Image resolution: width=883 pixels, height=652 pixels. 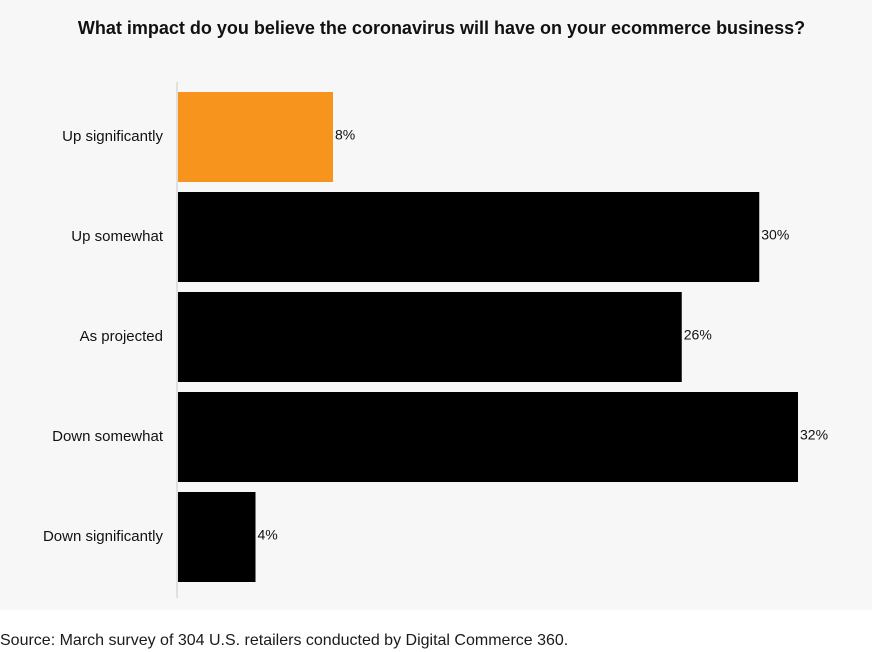 I want to click on category-label: Up significantly, so click(x=112, y=136).